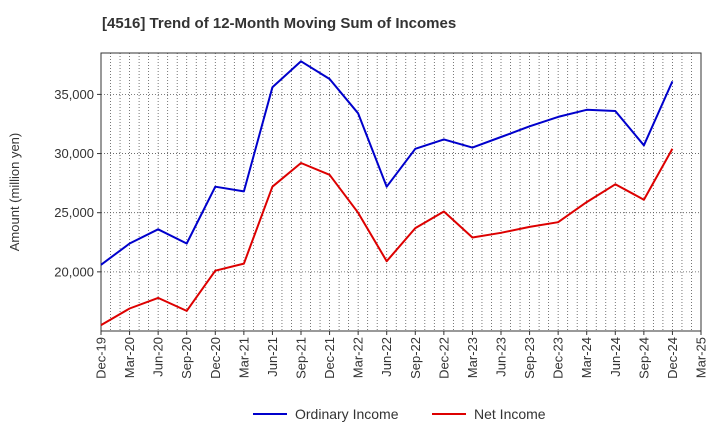  What do you see at coordinates (215, 358) in the screenshot?
I see `x-tick-label: Dec-20` at bounding box center [215, 358].